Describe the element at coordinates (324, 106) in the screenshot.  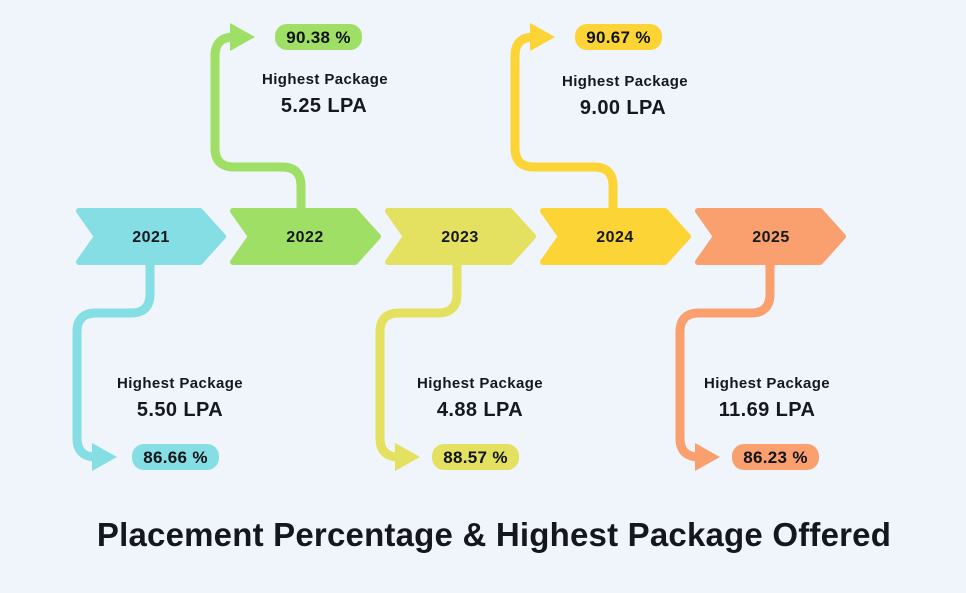
I see `package-value: 5.25 LPA` at that location.